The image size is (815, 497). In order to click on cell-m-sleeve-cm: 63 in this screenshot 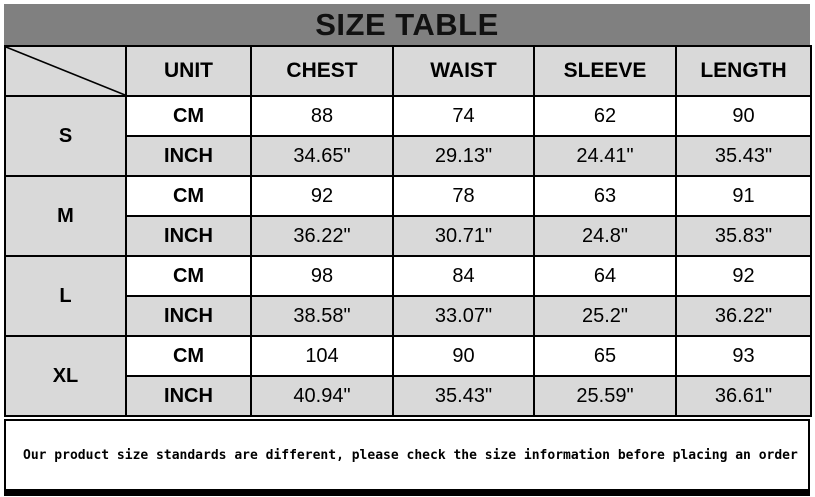, I will do `click(605, 196)`.